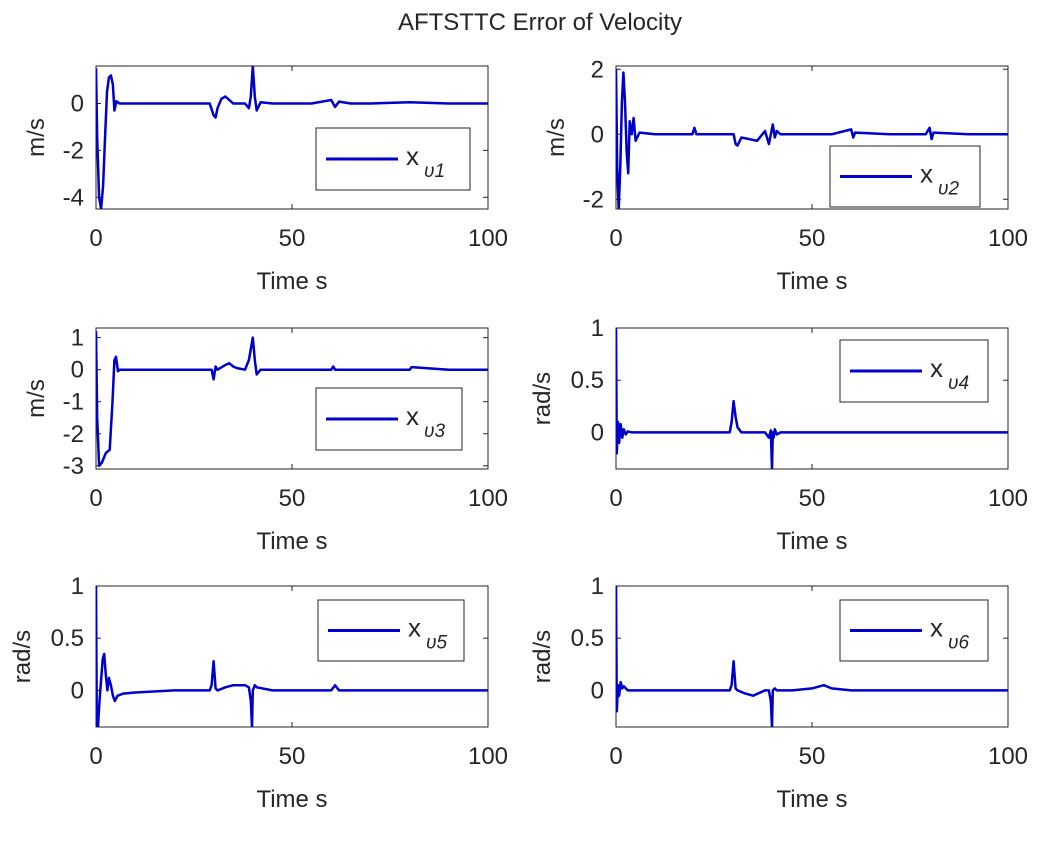 This screenshot has width=1039, height=841. I want to click on panel-v3: 0 50 100 -3 -2 -1 0 1 Time s m/s xυ3, so click(265, 440).